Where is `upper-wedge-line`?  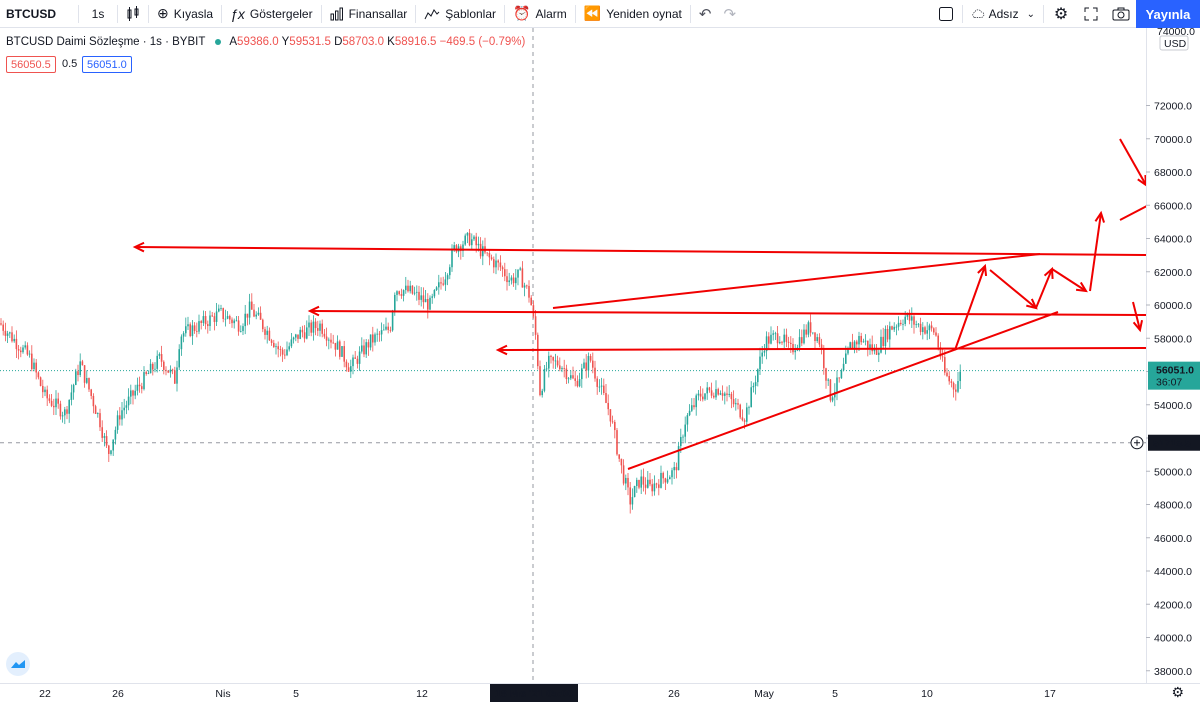
upper-wedge-line is located at coordinates (796, 281).